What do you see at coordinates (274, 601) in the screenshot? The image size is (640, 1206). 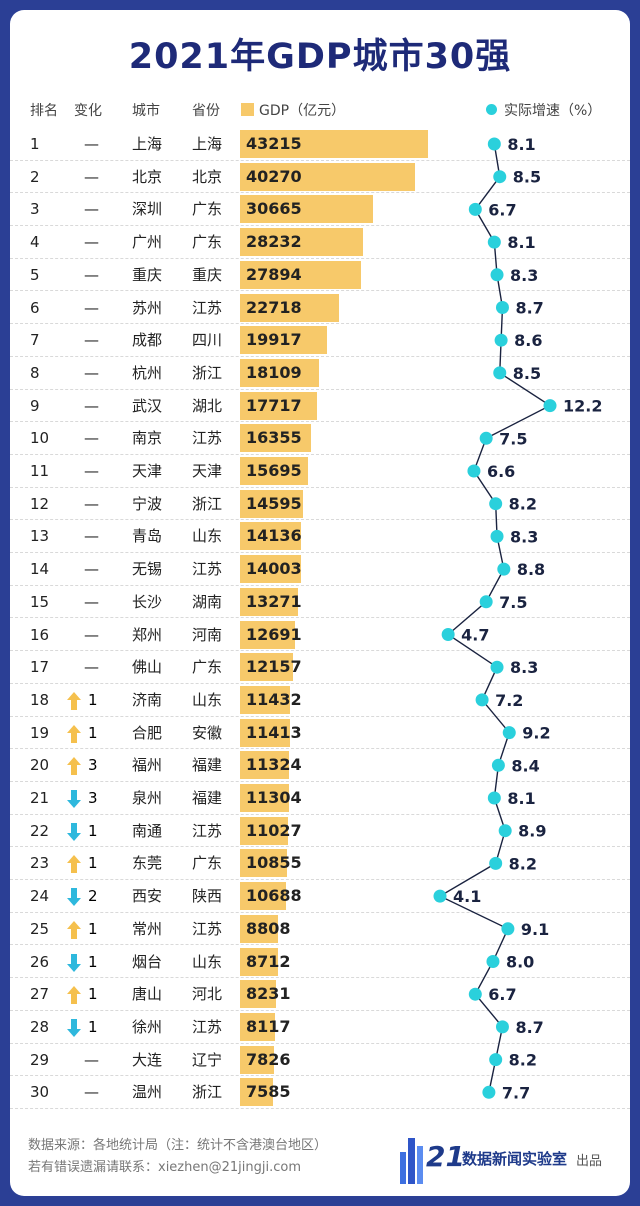 I see `gdp-value-label: 13271` at bounding box center [274, 601].